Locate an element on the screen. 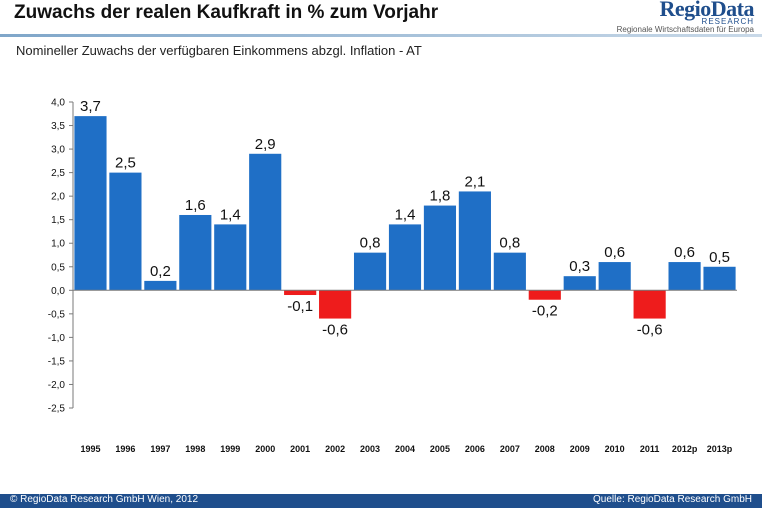  y-tick-label: 4,0 is located at coordinates (58, 103).